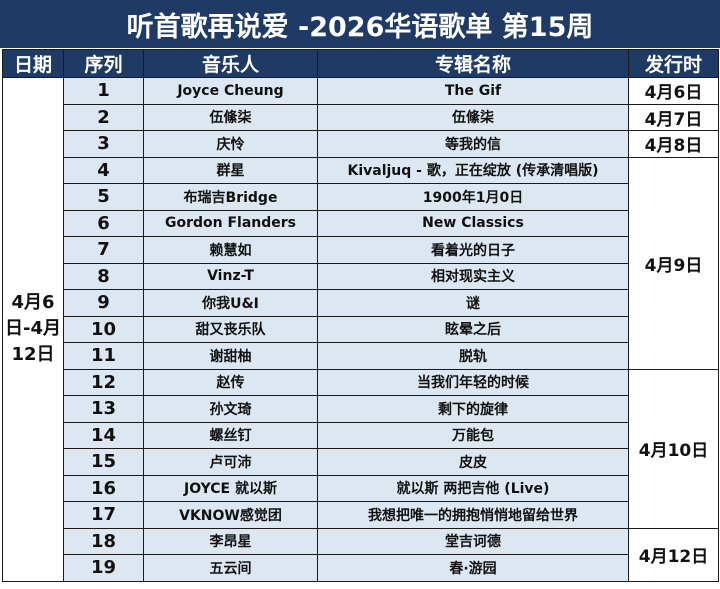 The width and height of the screenshot is (720, 589). What do you see at coordinates (230, 91) in the screenshot?
I see `artist-cell: Joyce Cheung` at bounding box center [230, 91].